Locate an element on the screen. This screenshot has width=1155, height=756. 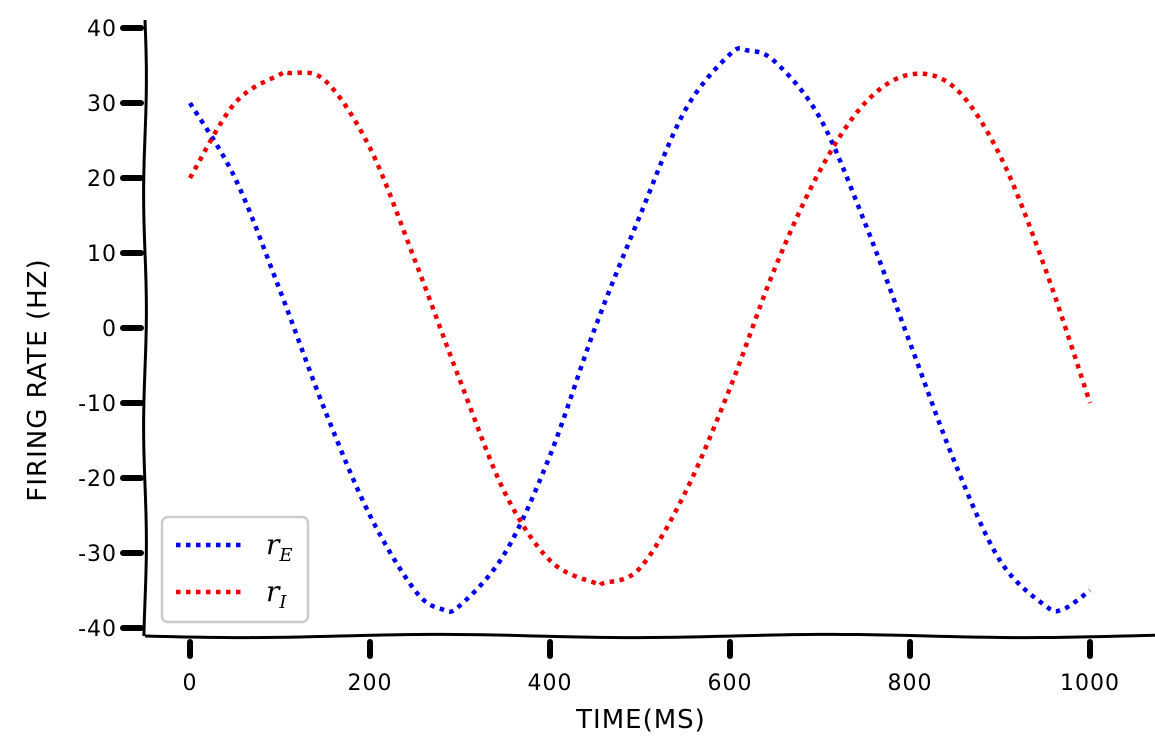
legend-entry-subscript: E is located at coordinates (285, 555).